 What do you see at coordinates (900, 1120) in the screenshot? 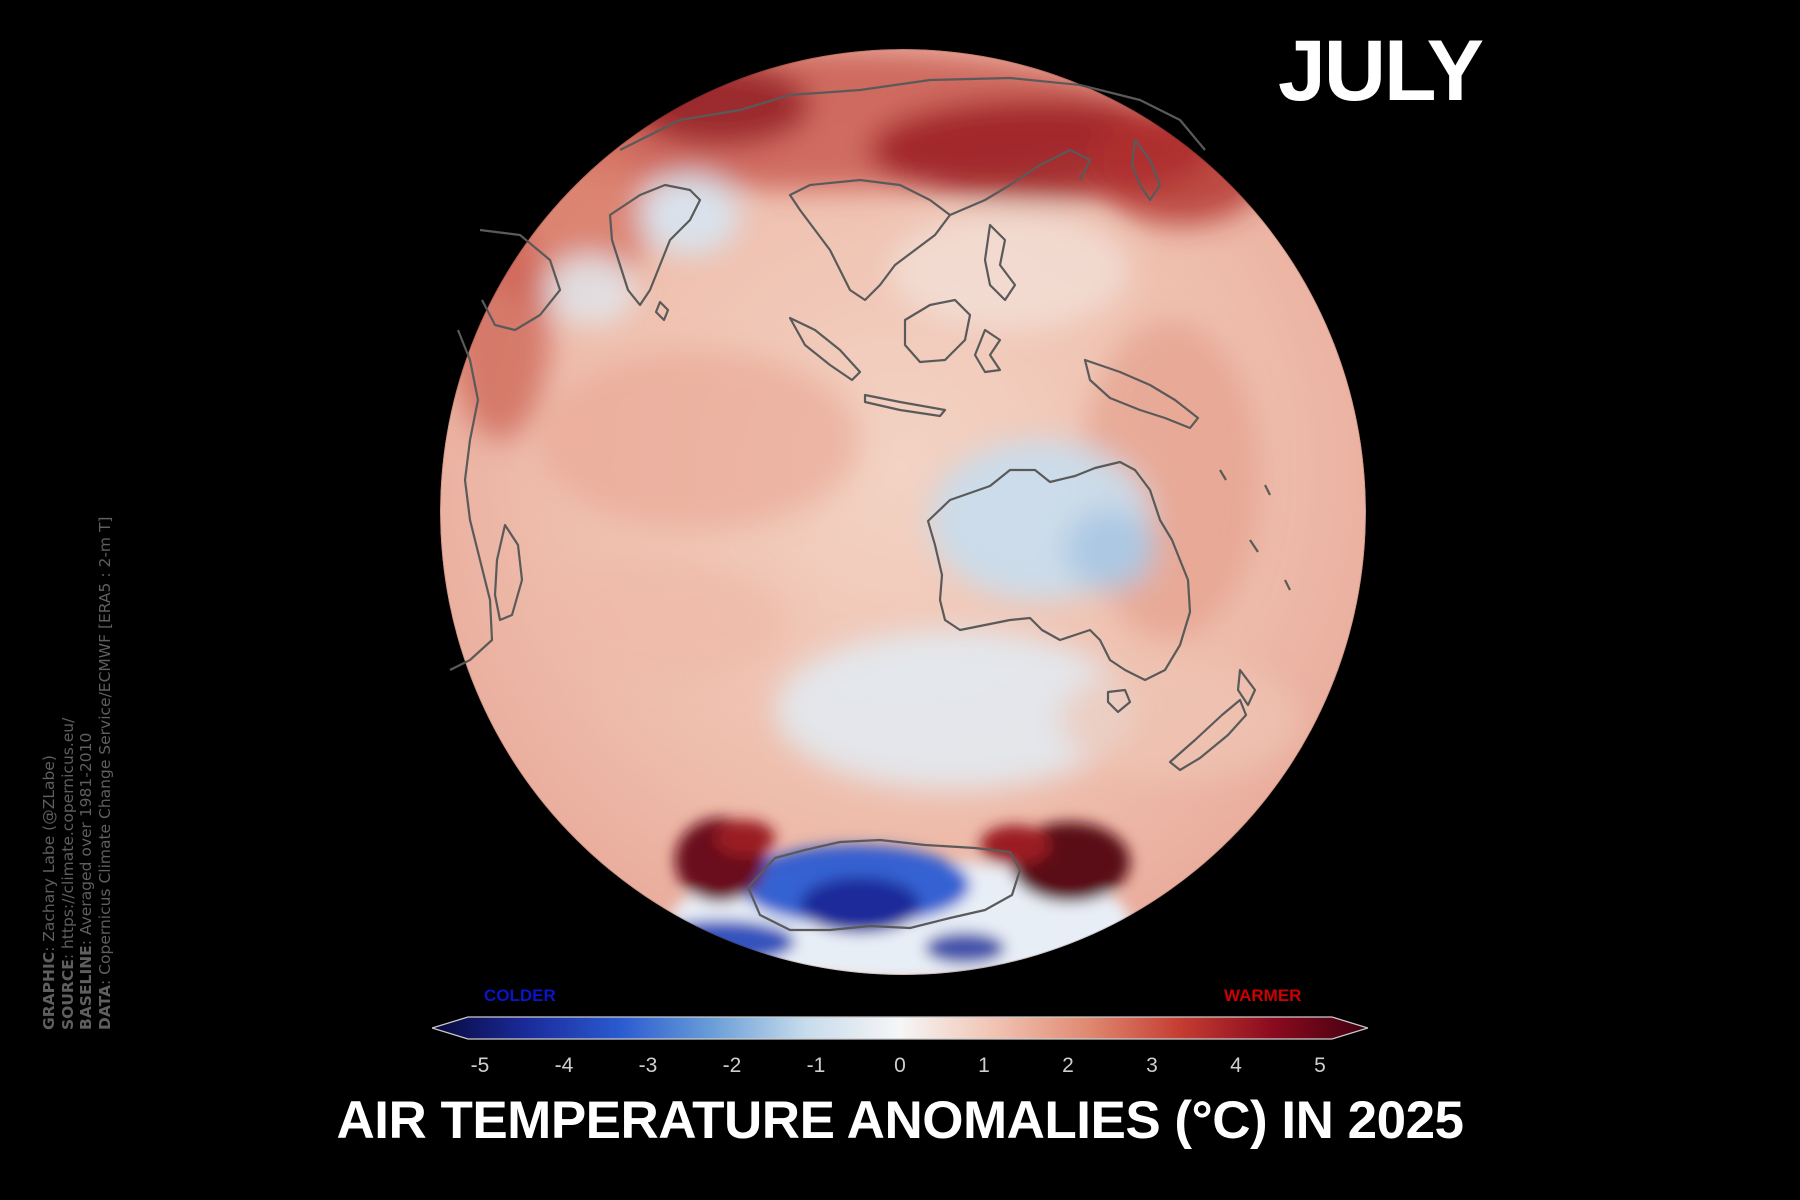
I see `main-title: AIR TEMPERATURE ANOMALIES (°C) IN 2025` at bounding box center [900, 1120].